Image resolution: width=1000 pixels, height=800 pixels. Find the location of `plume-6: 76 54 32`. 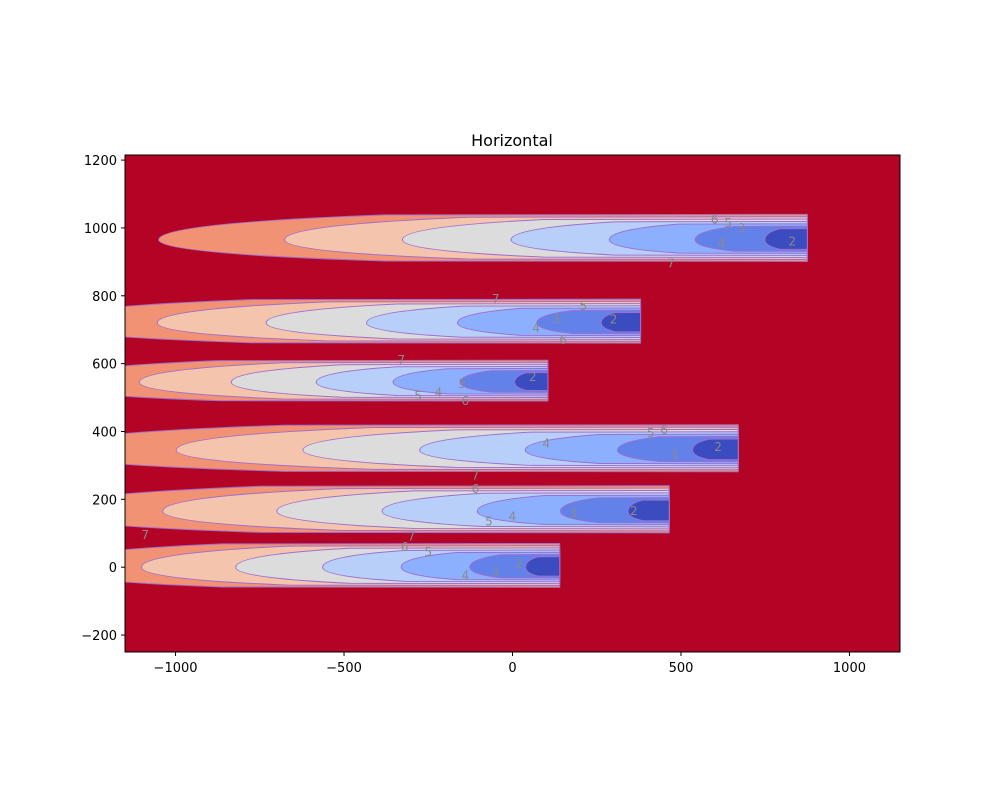

plume-6: 76 54 32 is located at coordinates (343, 559).